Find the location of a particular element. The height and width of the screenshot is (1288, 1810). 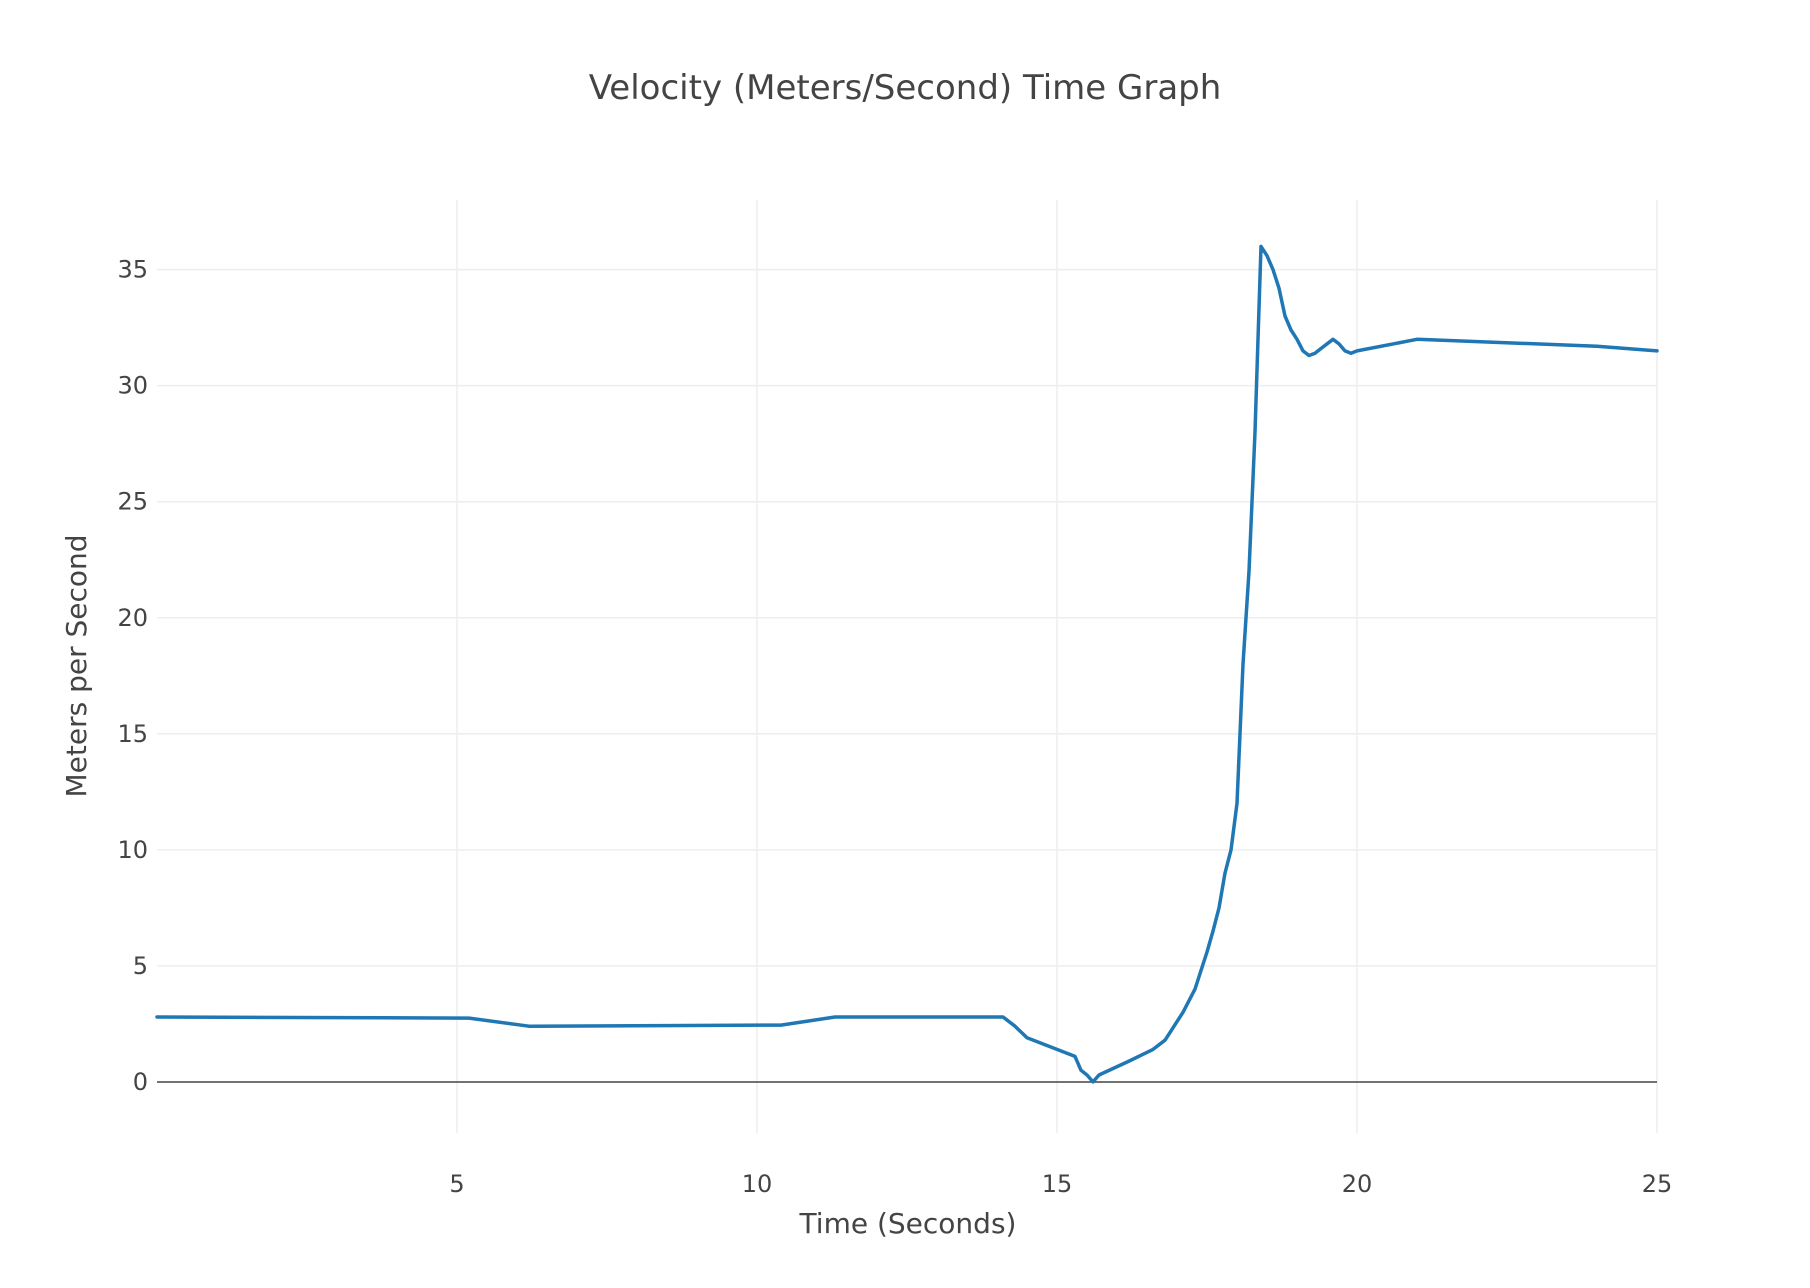

x-axis-label: Time (Seconds) is located at coordinates (908, 1223).